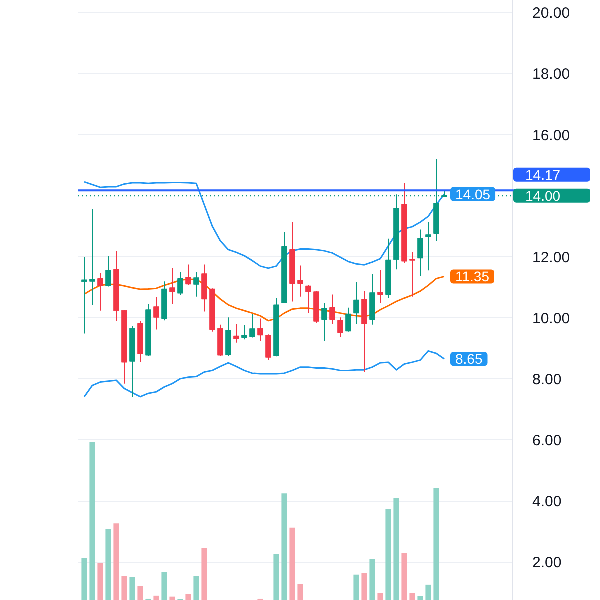  I want to click on y-tick-label: 4.00, so click(547, 502).